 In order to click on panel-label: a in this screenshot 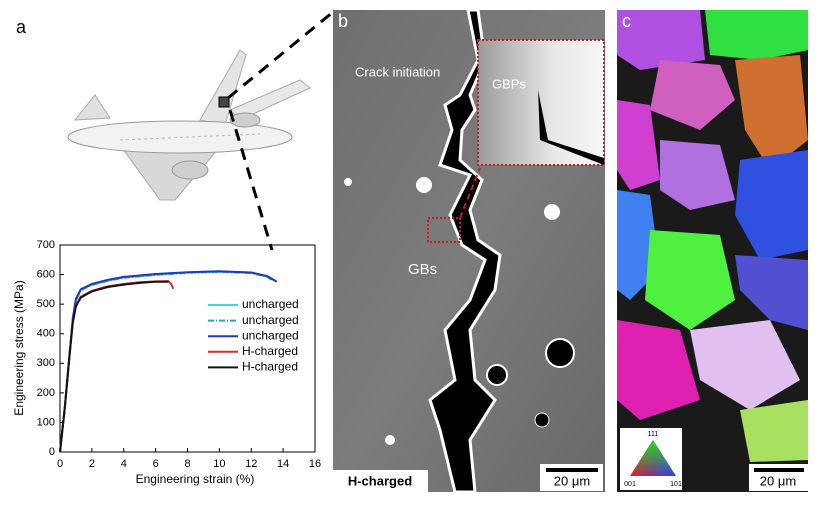, I will do `click(21, 27)`.